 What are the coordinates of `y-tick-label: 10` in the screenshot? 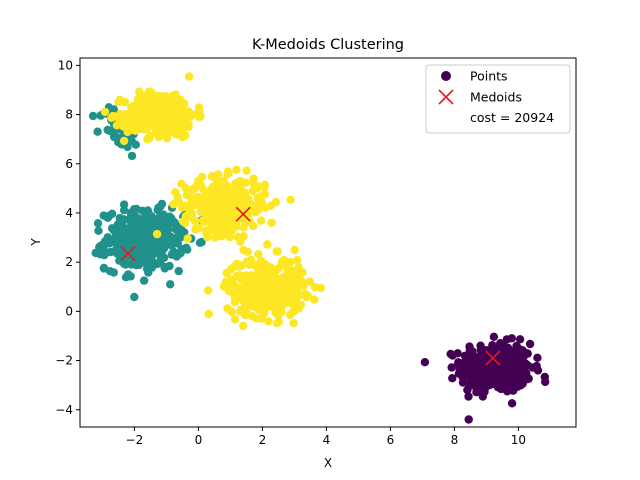 It's located at (65, 65).